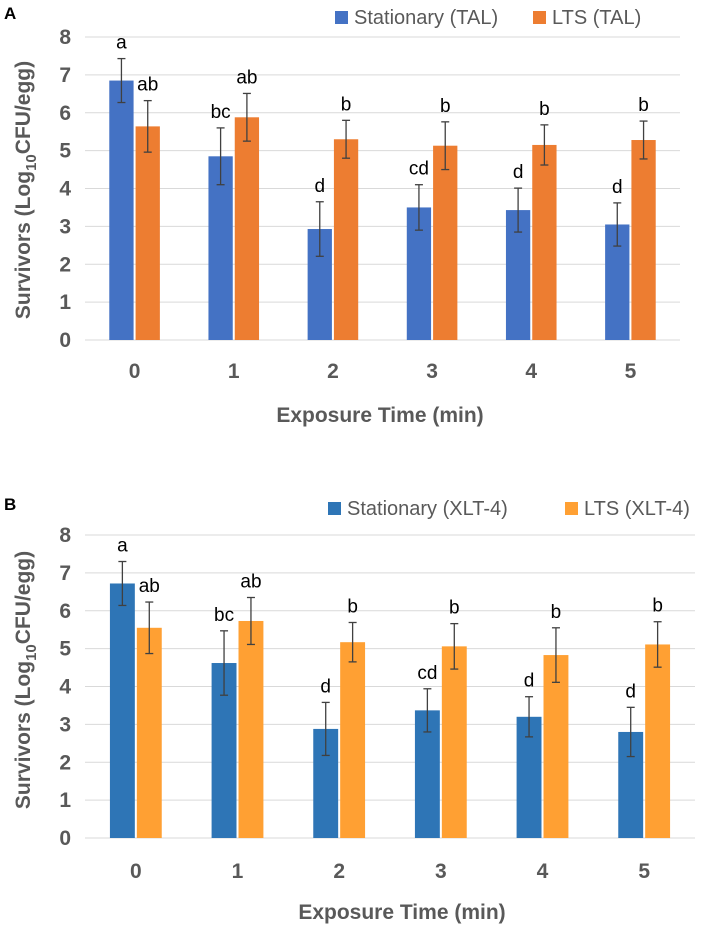  I want to click on y-tick-label-a-3: 3, so click(65, 226).